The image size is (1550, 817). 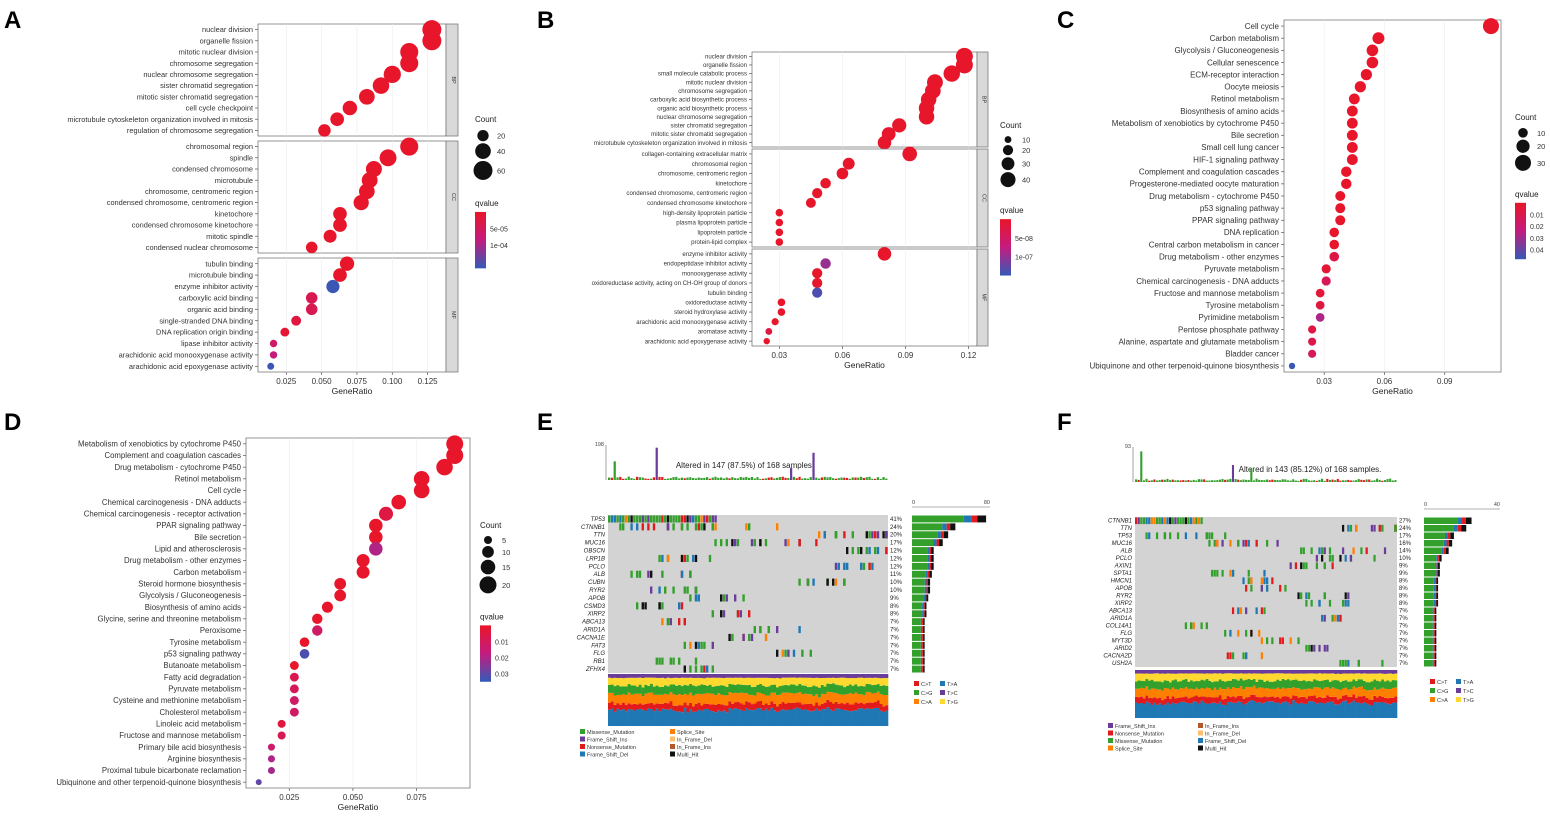 I want to click on term-label: Arginine biosynthesis, so click(x=204, y=759).